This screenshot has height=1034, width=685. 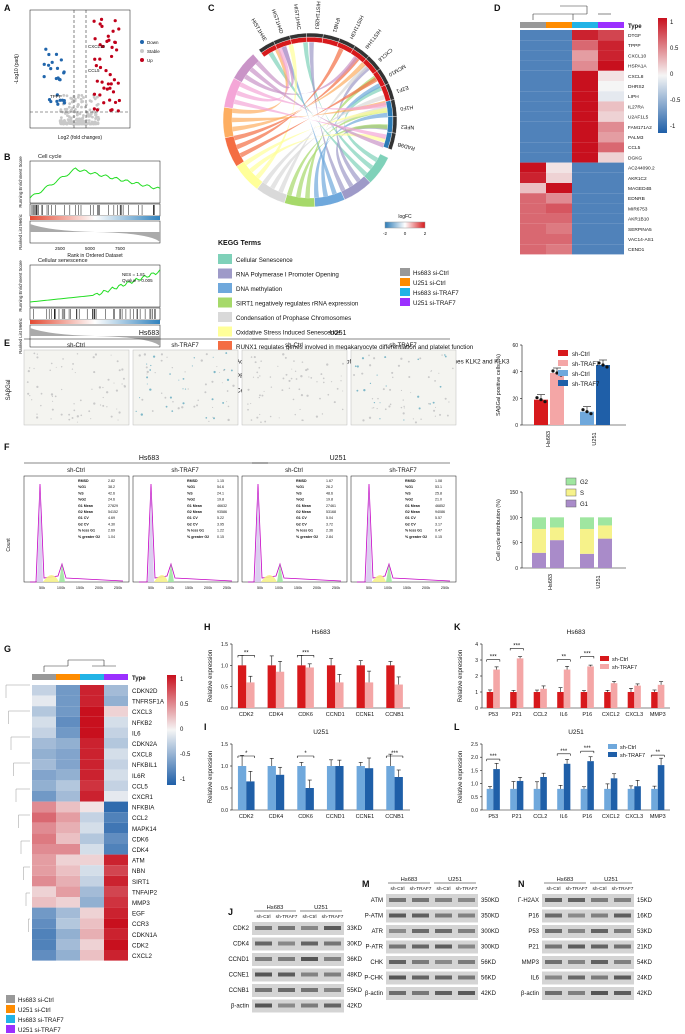 I want to click on stat-value: 5.57, so click(x=438, y=518).